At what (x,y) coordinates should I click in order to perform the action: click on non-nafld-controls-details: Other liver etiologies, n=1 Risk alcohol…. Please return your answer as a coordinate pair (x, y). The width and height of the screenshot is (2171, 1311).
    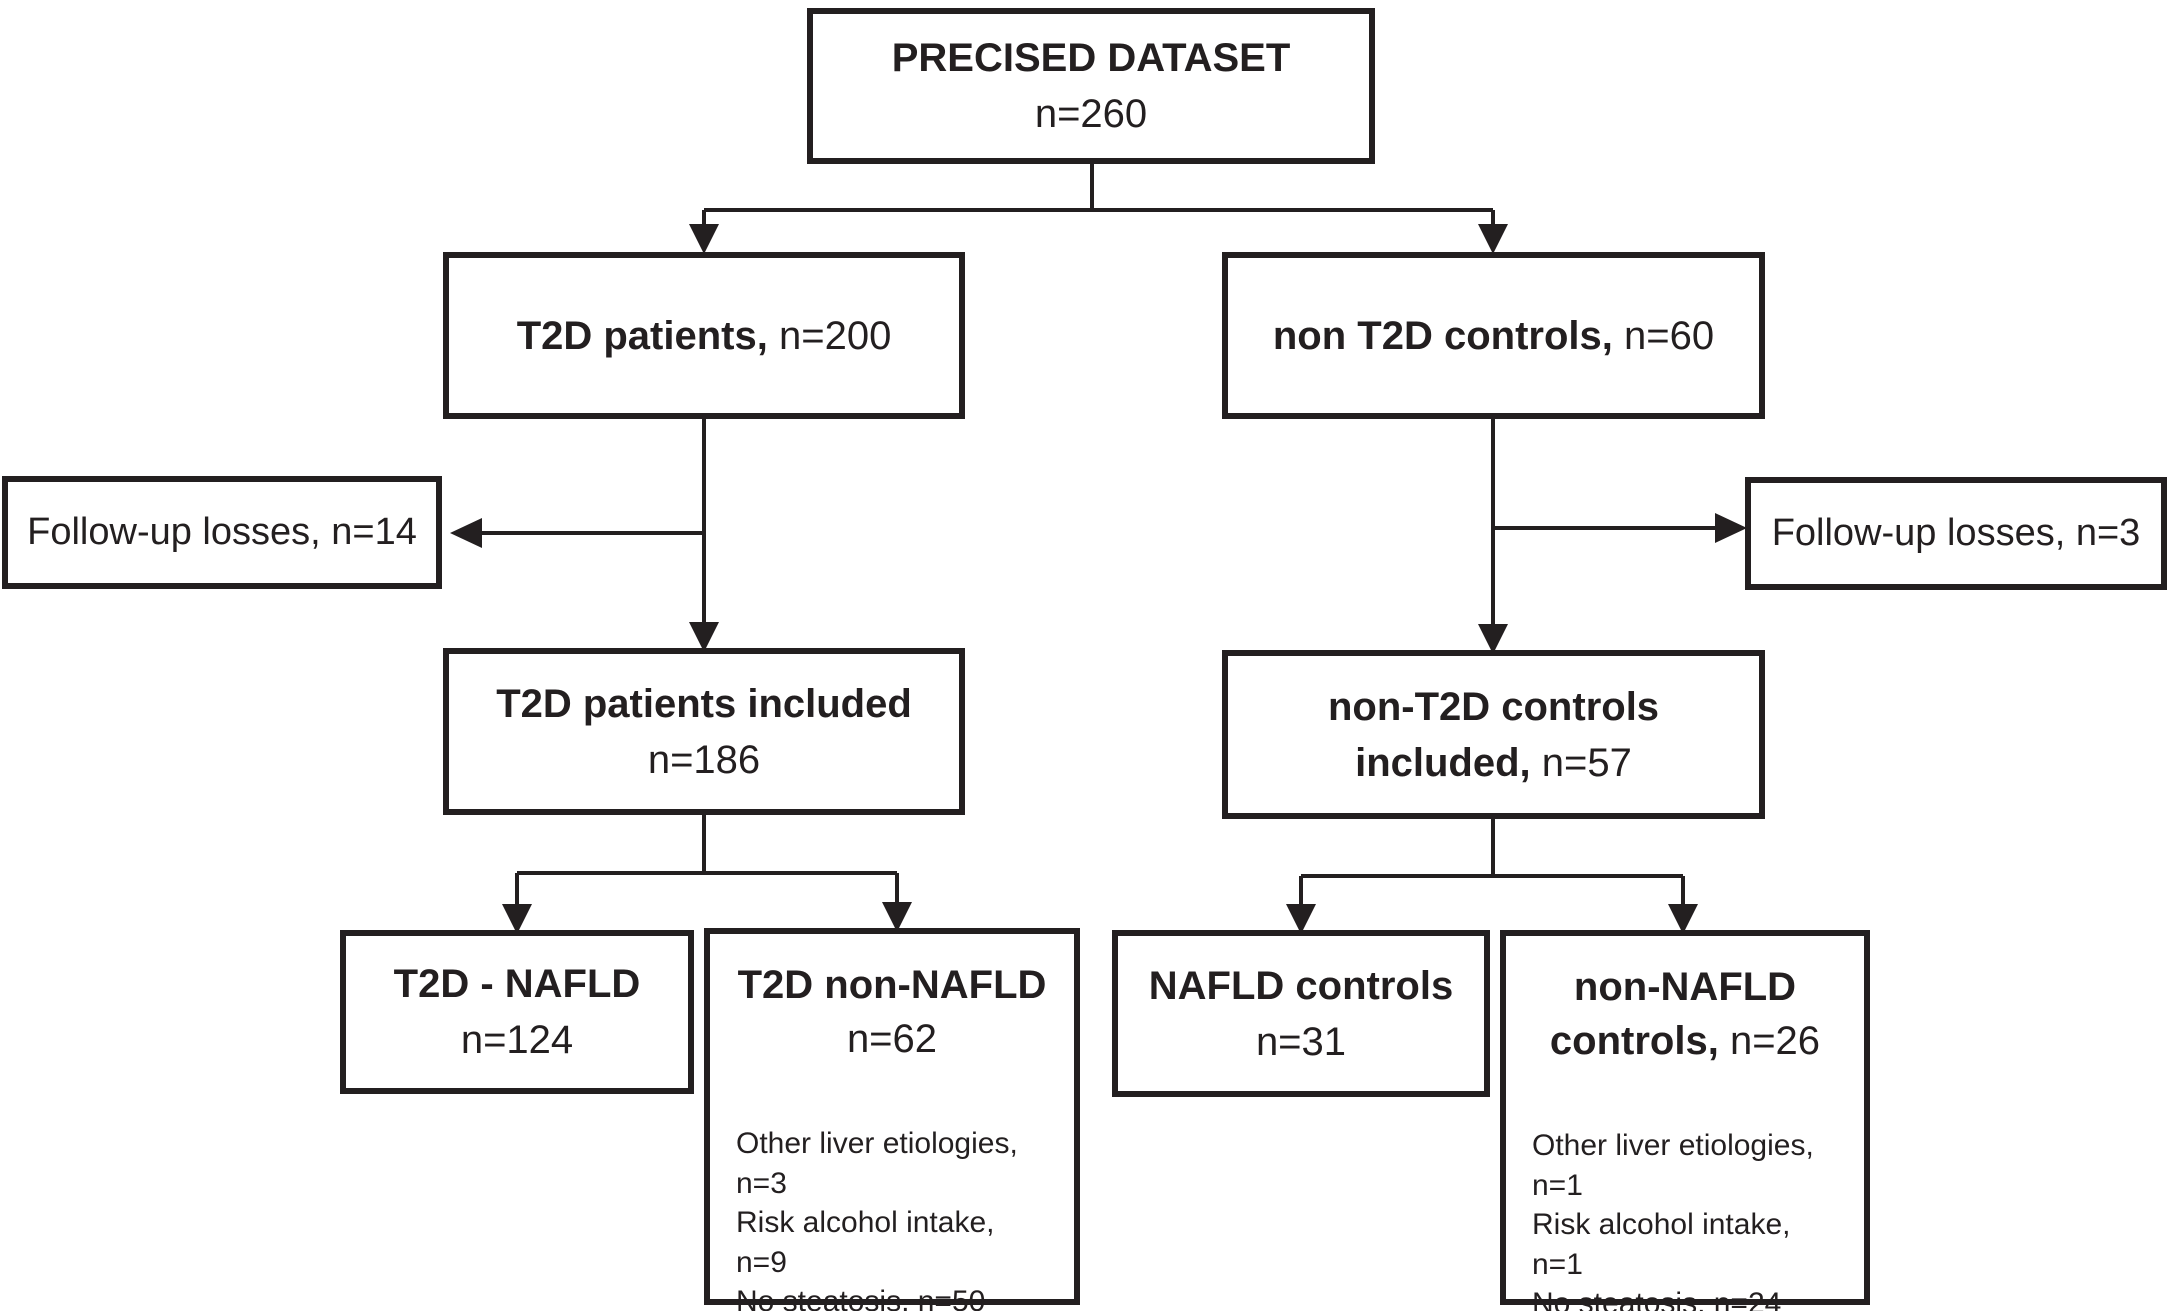
    Looking at the image, I should click on (1685, 1218).